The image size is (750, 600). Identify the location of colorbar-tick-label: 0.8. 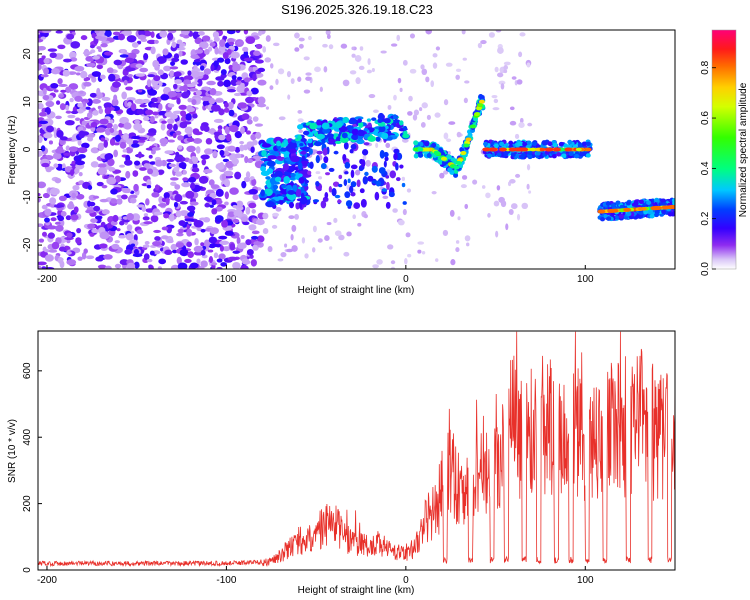
(705, 67).